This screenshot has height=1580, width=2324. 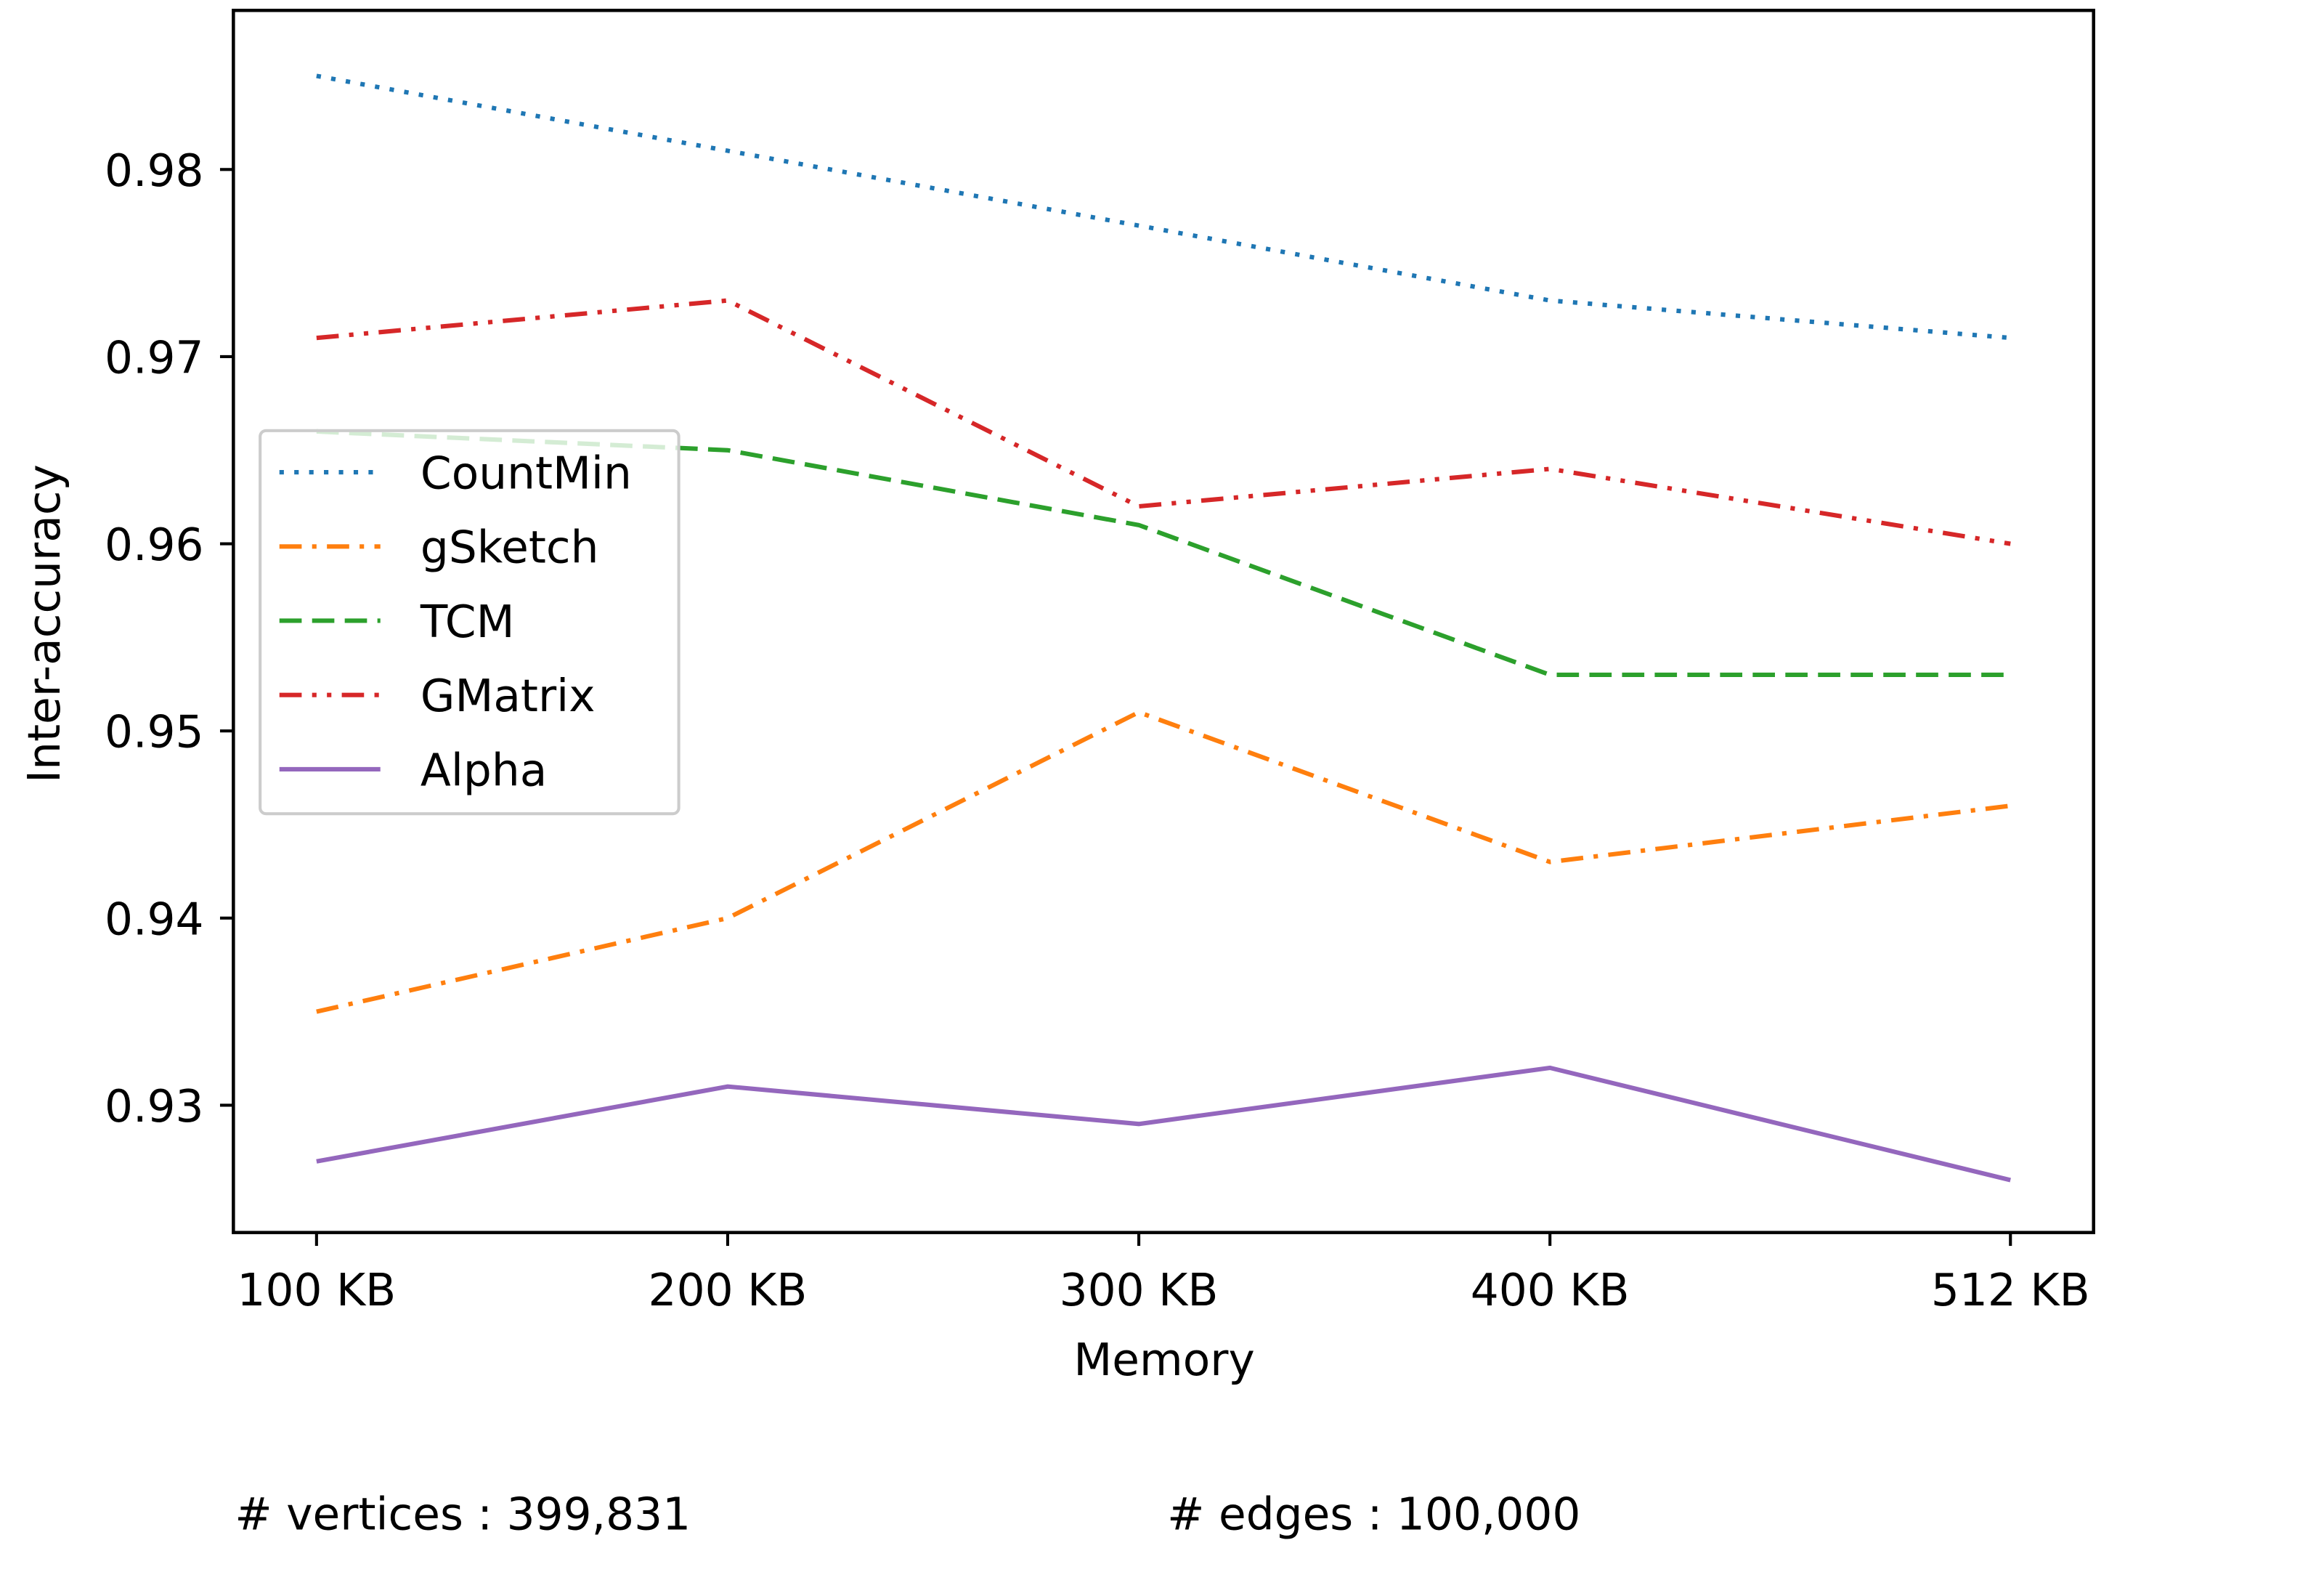 I want to click on legend-box, so click(x=469, y=623).